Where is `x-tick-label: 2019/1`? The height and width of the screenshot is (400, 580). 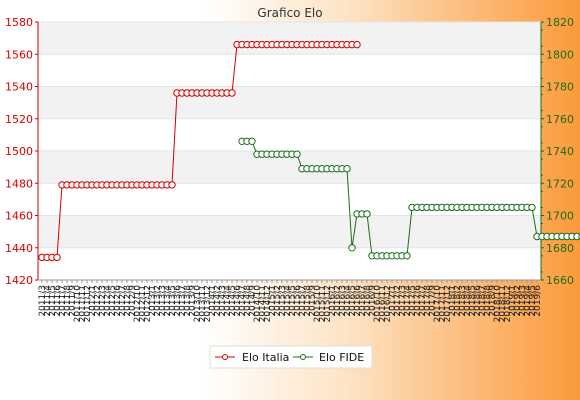 x-tick-label: 2019/1 is located at coordinates (513, 301).